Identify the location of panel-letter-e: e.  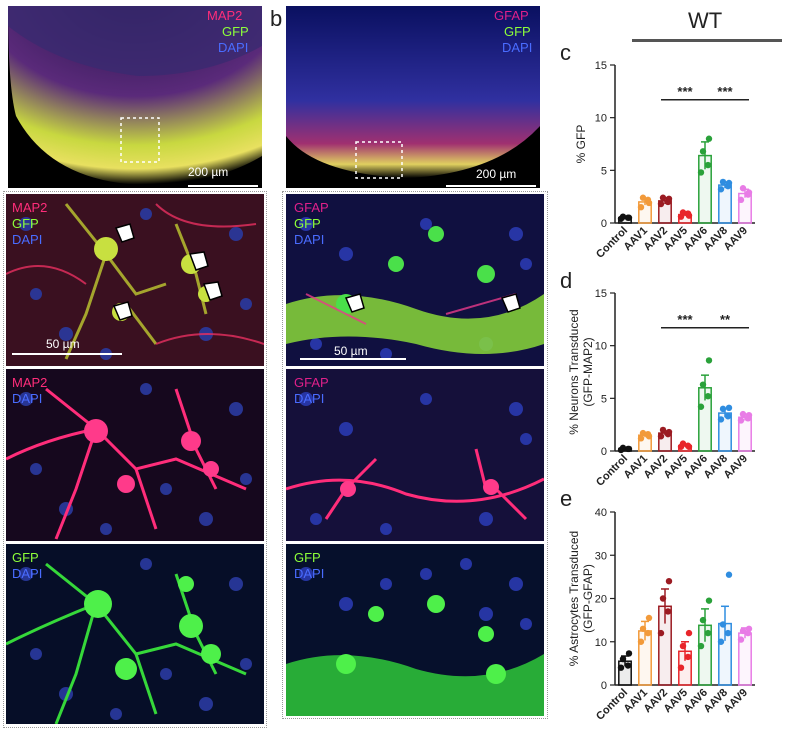
(566, 498).